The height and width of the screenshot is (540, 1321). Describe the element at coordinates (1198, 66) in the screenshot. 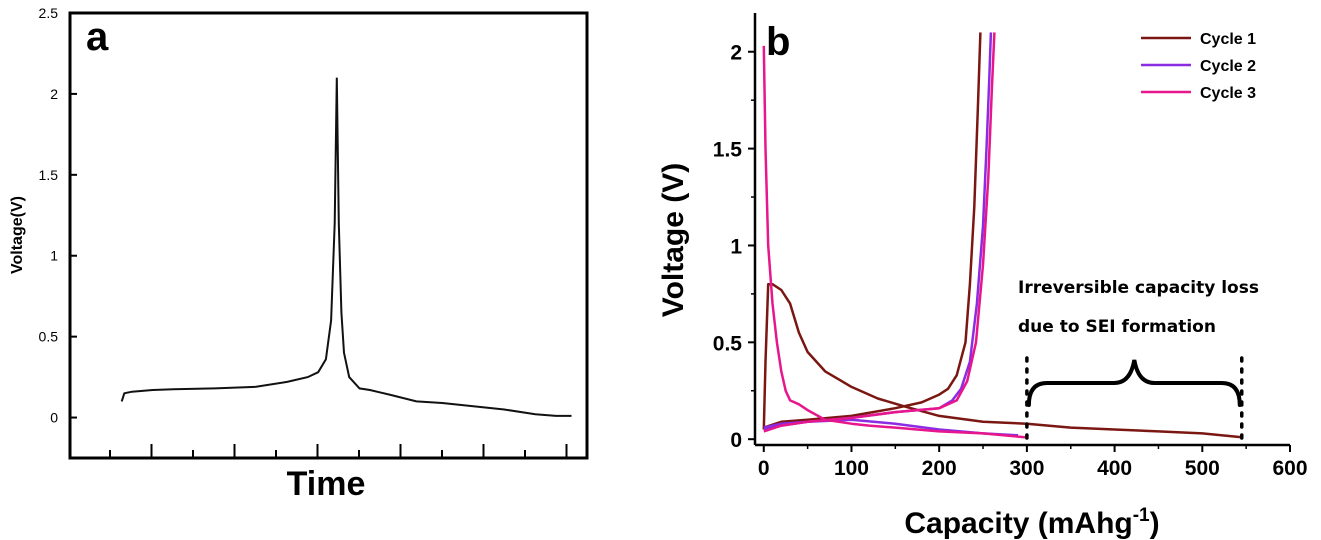

I see `panel-b-legend: Cycle 1 Cycle 2 Cycle 3` at that location.